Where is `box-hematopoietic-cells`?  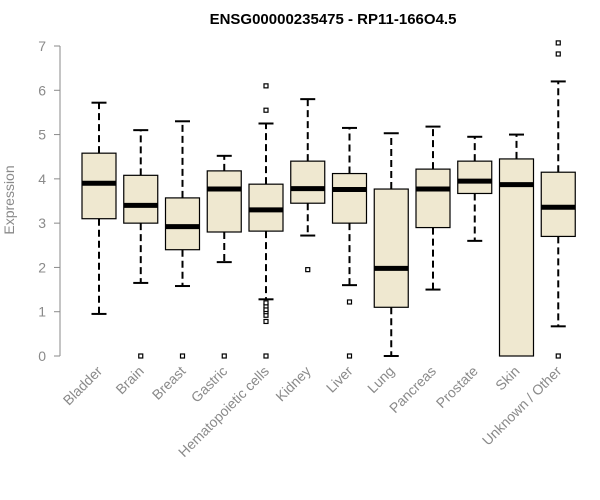
box-hematopoietic-cells is located at coordinates (266, 221).